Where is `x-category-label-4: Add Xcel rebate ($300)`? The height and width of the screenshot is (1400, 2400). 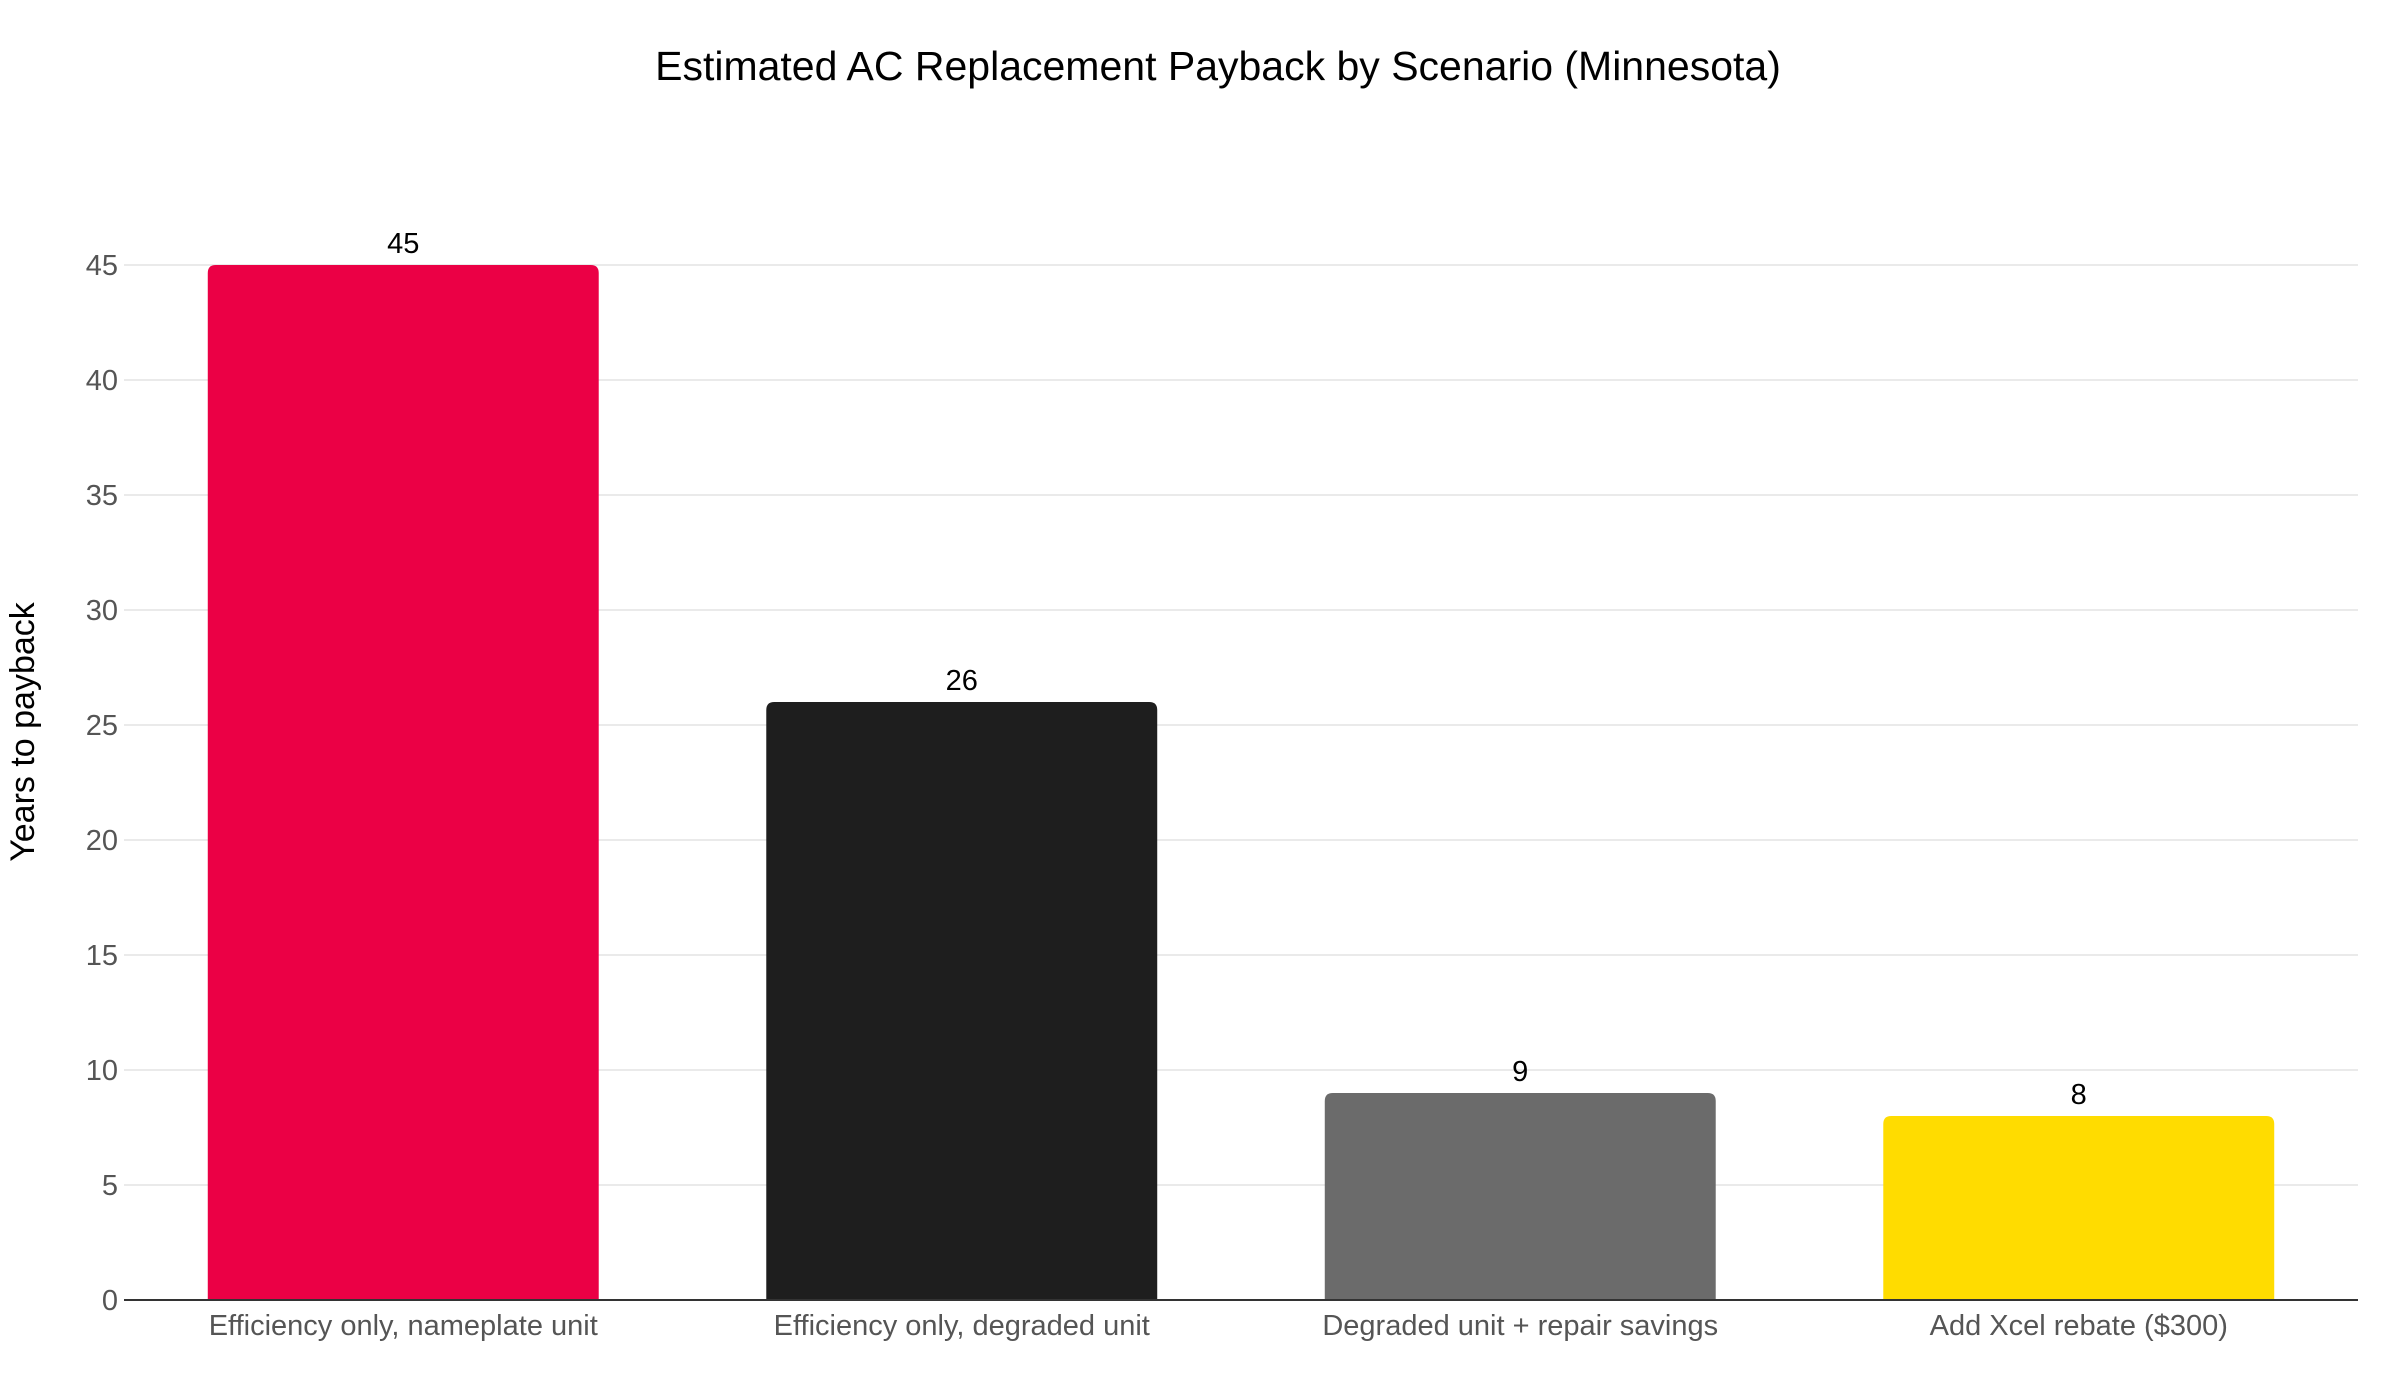 x-category-label-4: Add Xcel rebate ($300) is located at coordinates (2079, 1326).